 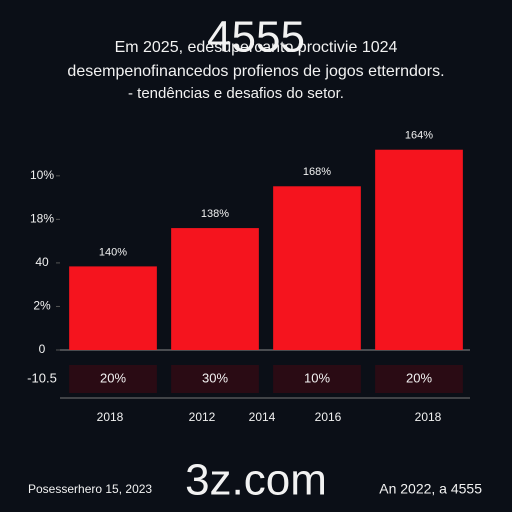 I want to click on bar-annotation: 140%, so click(x=113, y=252).